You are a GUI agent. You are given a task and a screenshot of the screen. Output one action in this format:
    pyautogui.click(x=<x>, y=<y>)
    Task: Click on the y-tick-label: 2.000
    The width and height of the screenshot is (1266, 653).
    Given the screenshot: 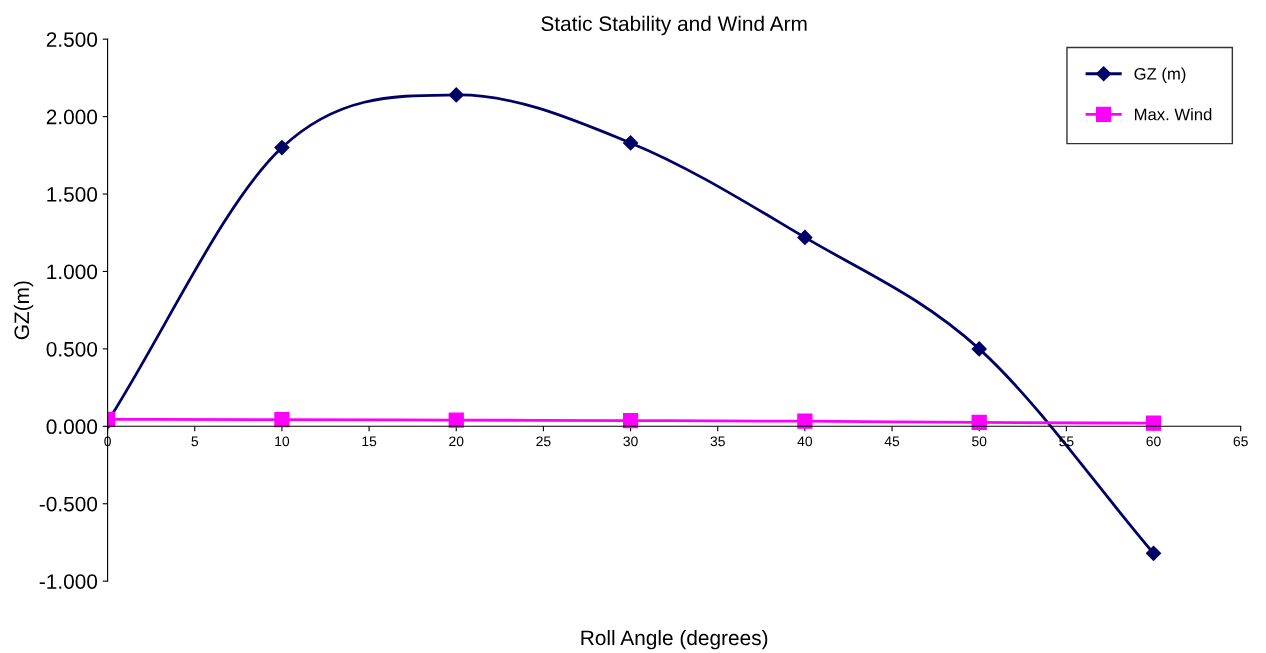 What is the action you would take?
    pyautogui.click(x=72, y=117)
    